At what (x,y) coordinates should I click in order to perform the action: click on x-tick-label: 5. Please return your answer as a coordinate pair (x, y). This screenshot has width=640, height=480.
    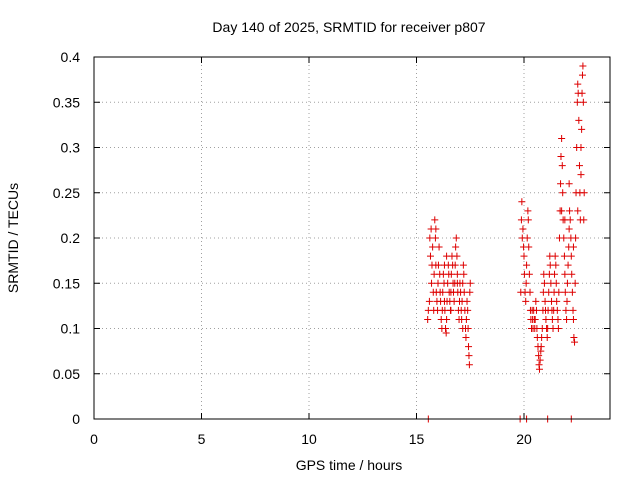
    Looking at the image, I should click on (202, 439).